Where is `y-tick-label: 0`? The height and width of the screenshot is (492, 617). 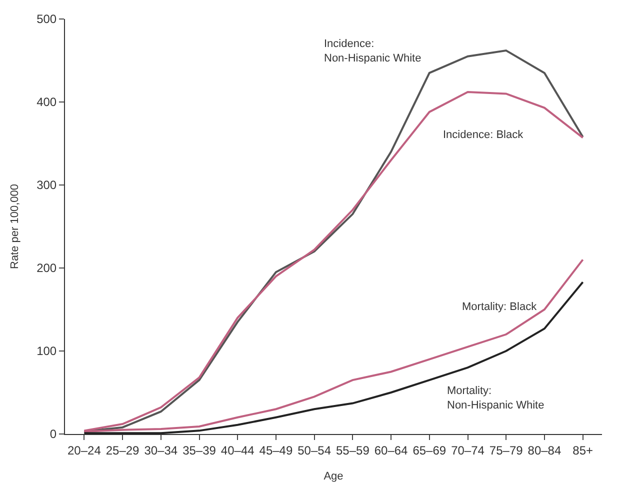 y-tick-label: 0 is located at coordinates (53, 434).